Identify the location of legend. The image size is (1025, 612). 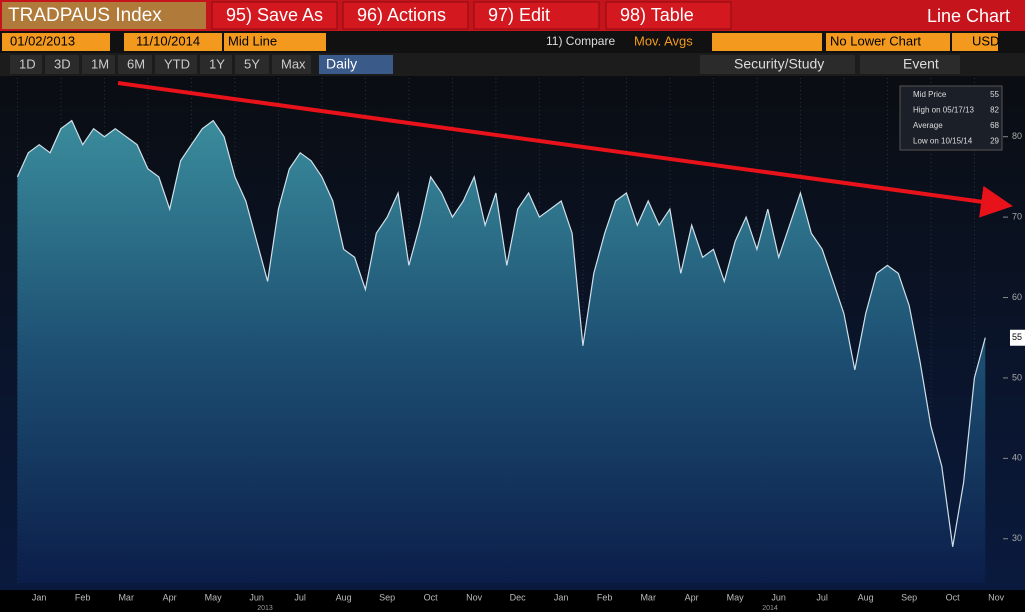
(951, 118).